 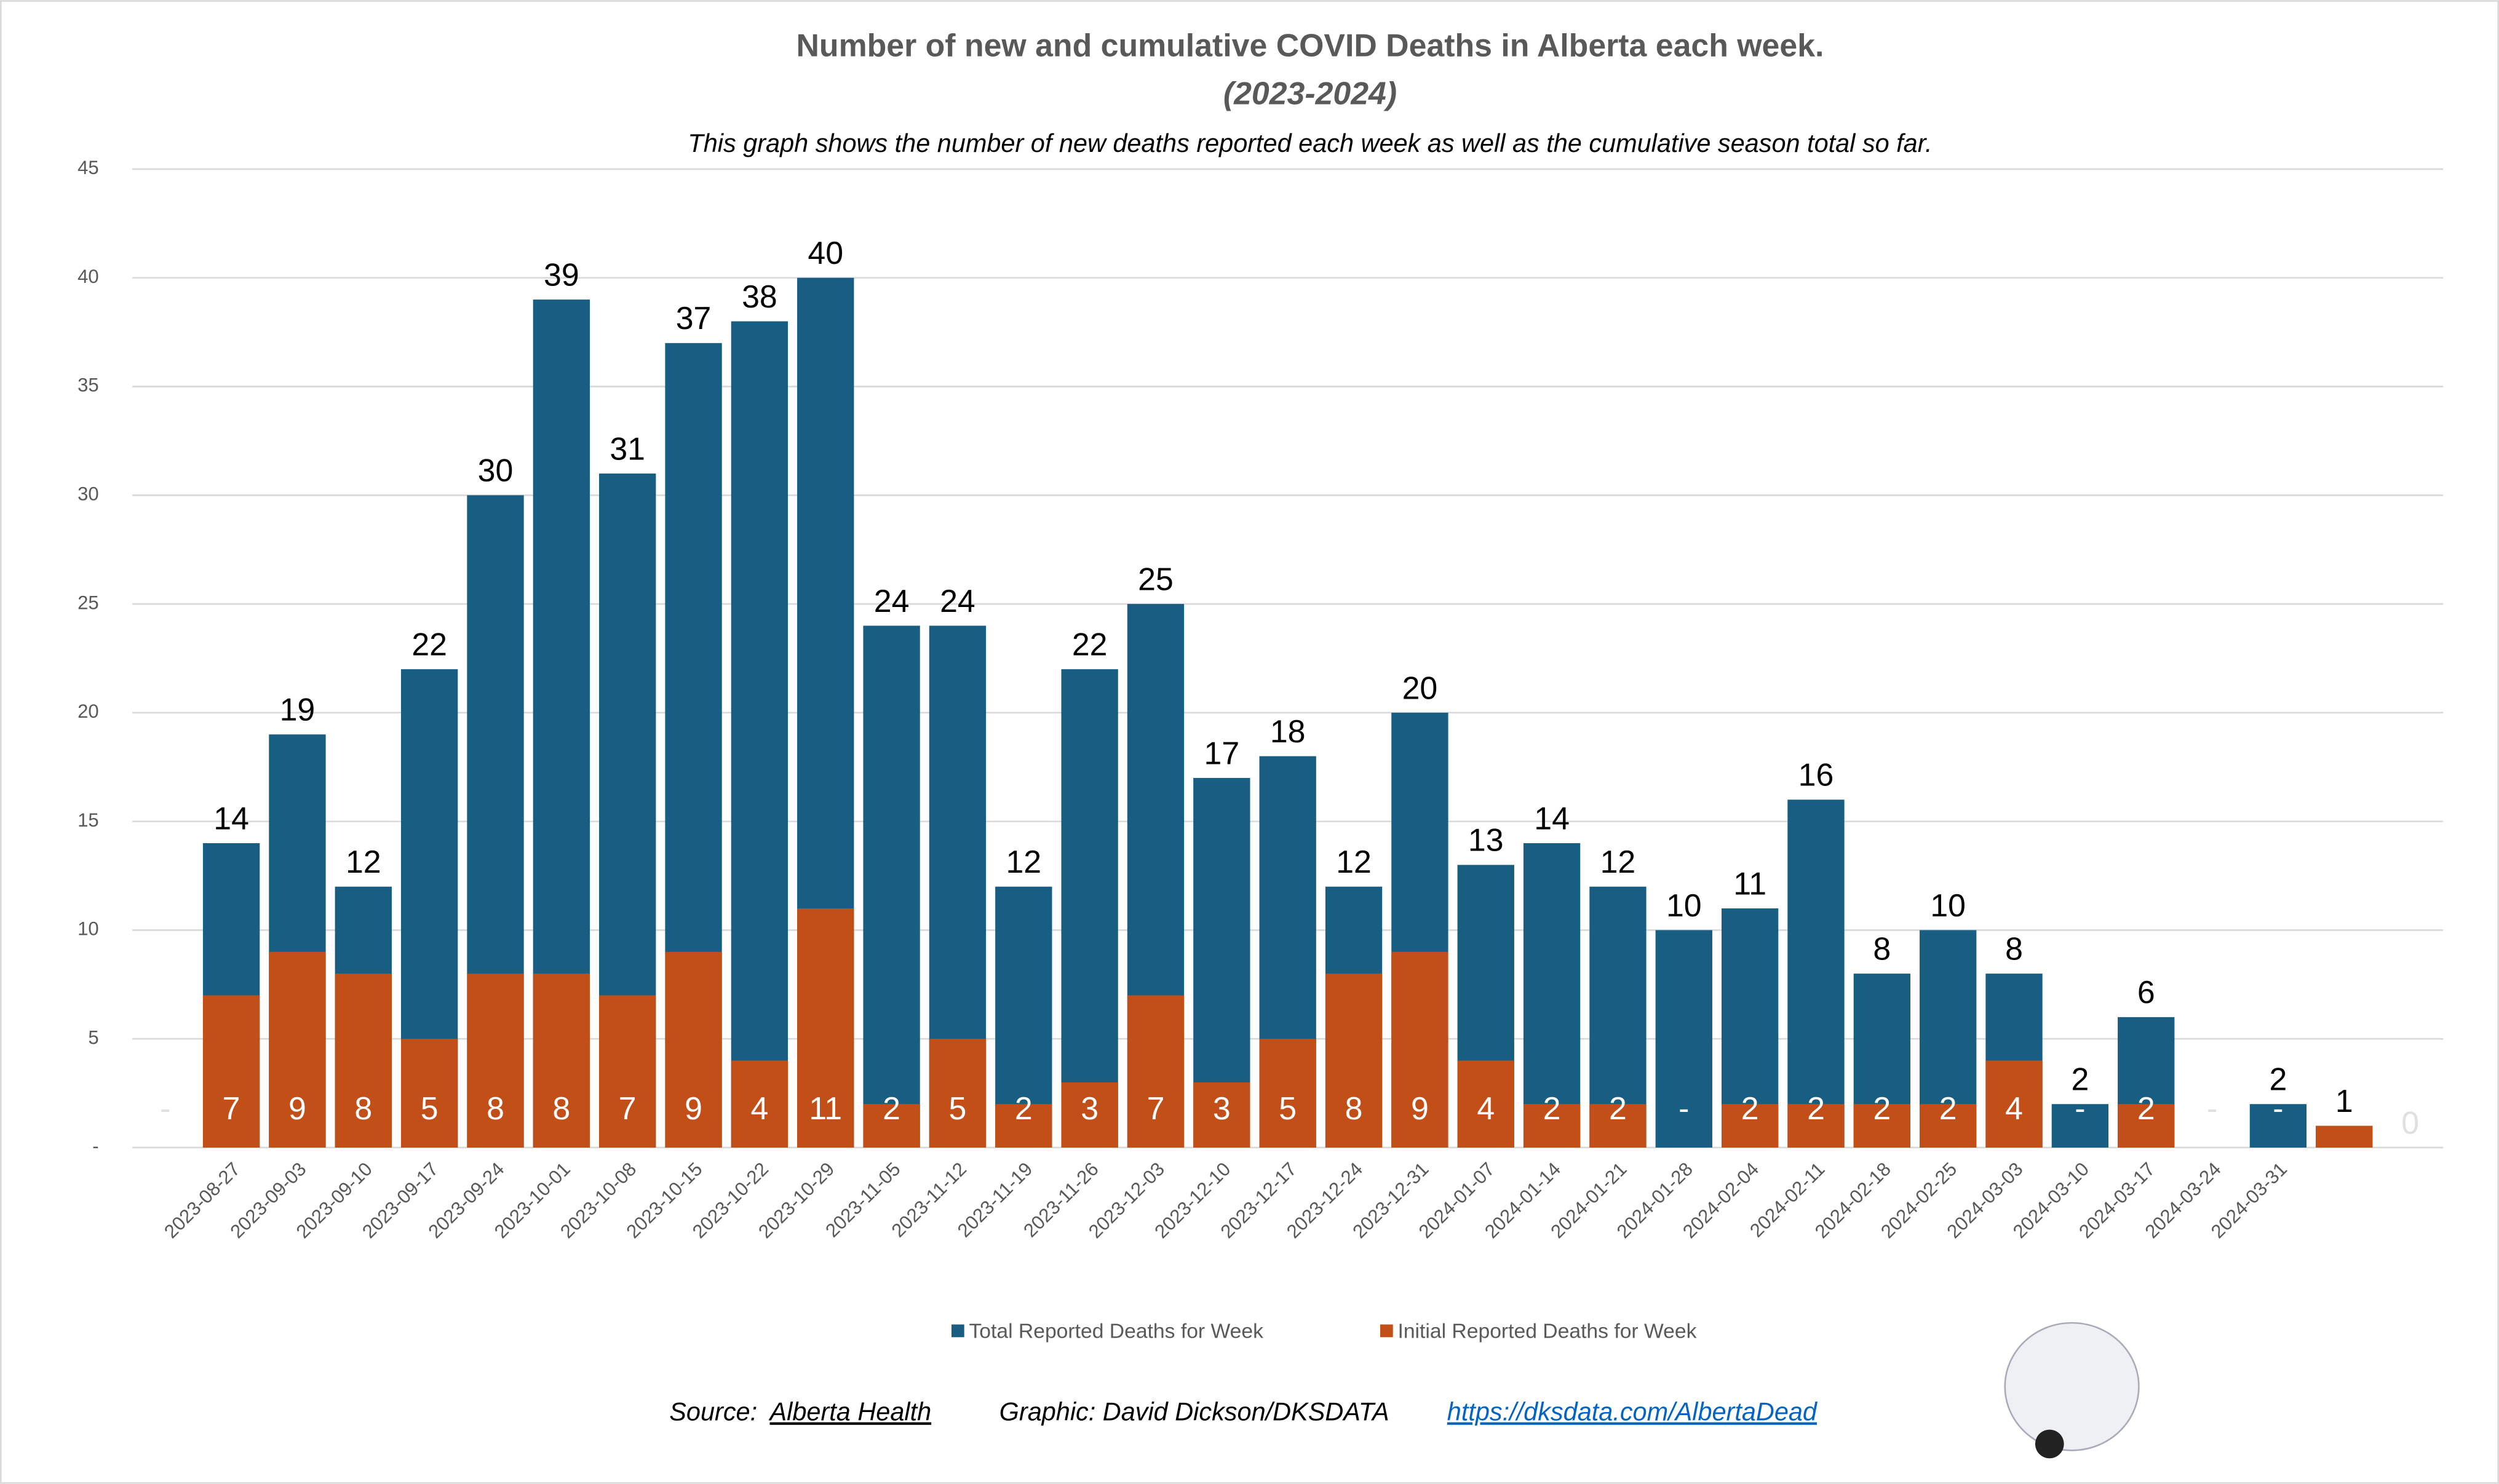 I want to click on data-label: 6, so click(x=2146, y=992).